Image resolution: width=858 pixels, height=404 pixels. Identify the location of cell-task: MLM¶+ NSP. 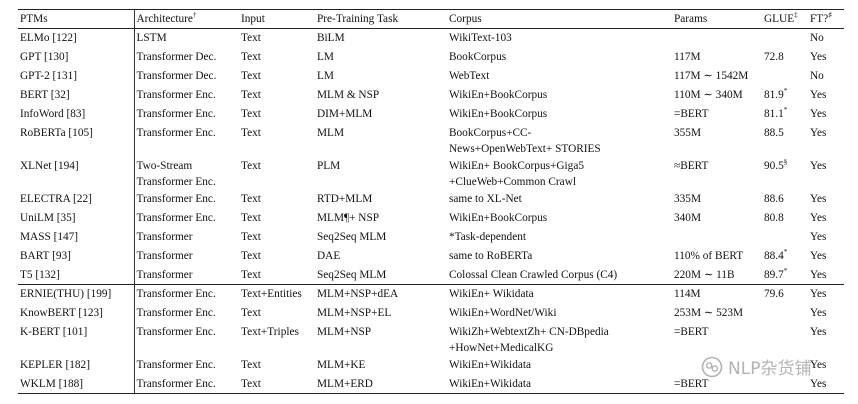
(348, 217).